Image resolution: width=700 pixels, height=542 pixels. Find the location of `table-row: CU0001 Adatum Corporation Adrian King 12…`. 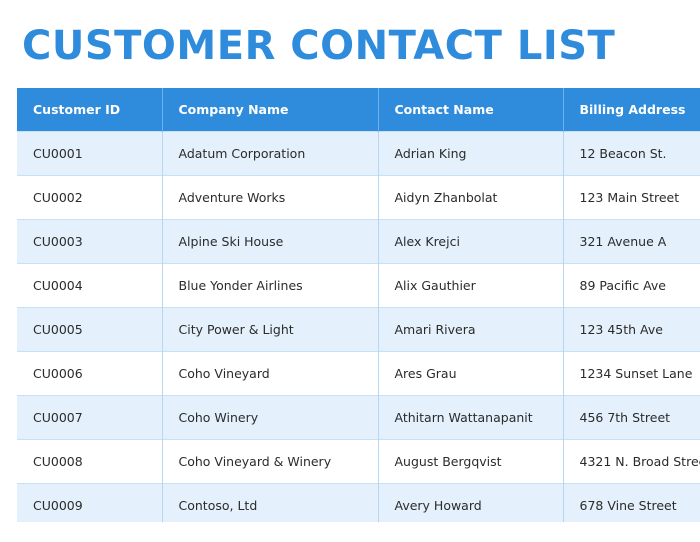

table-row: CU0001 Adatum Corporation Adrian King 12… is located at coordinates (358, 153).